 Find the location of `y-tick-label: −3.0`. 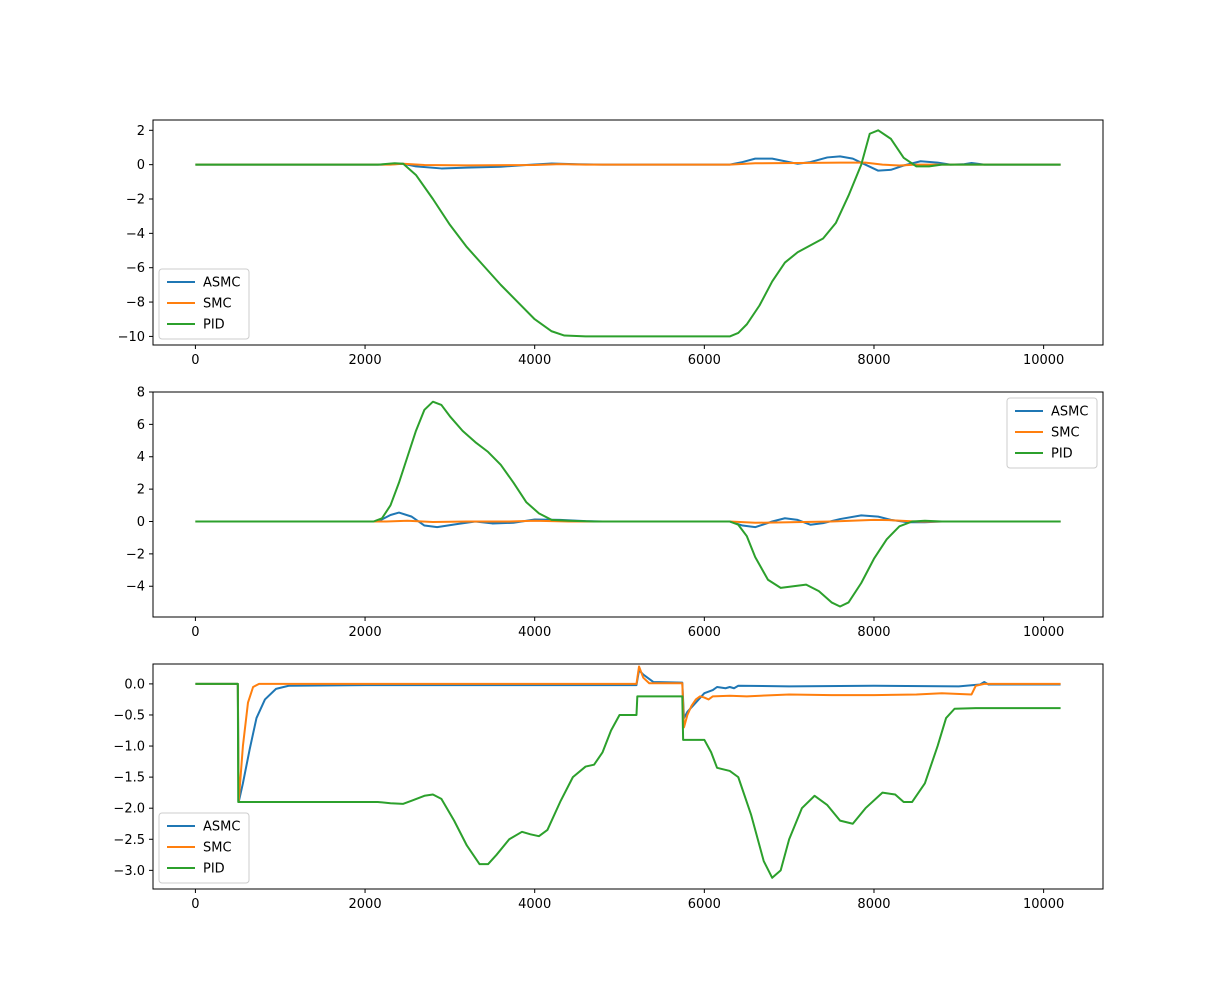

y-tick-label: −3.0 is located at coordinates (129, 871).